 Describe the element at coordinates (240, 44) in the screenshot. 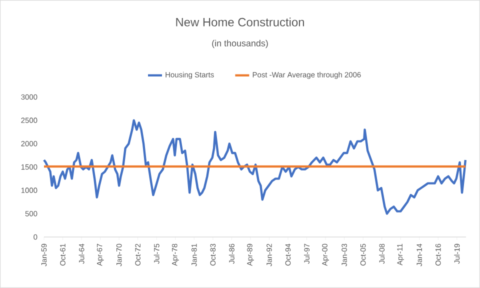

I see `chart-subtitle: (in thousands)` at that location.